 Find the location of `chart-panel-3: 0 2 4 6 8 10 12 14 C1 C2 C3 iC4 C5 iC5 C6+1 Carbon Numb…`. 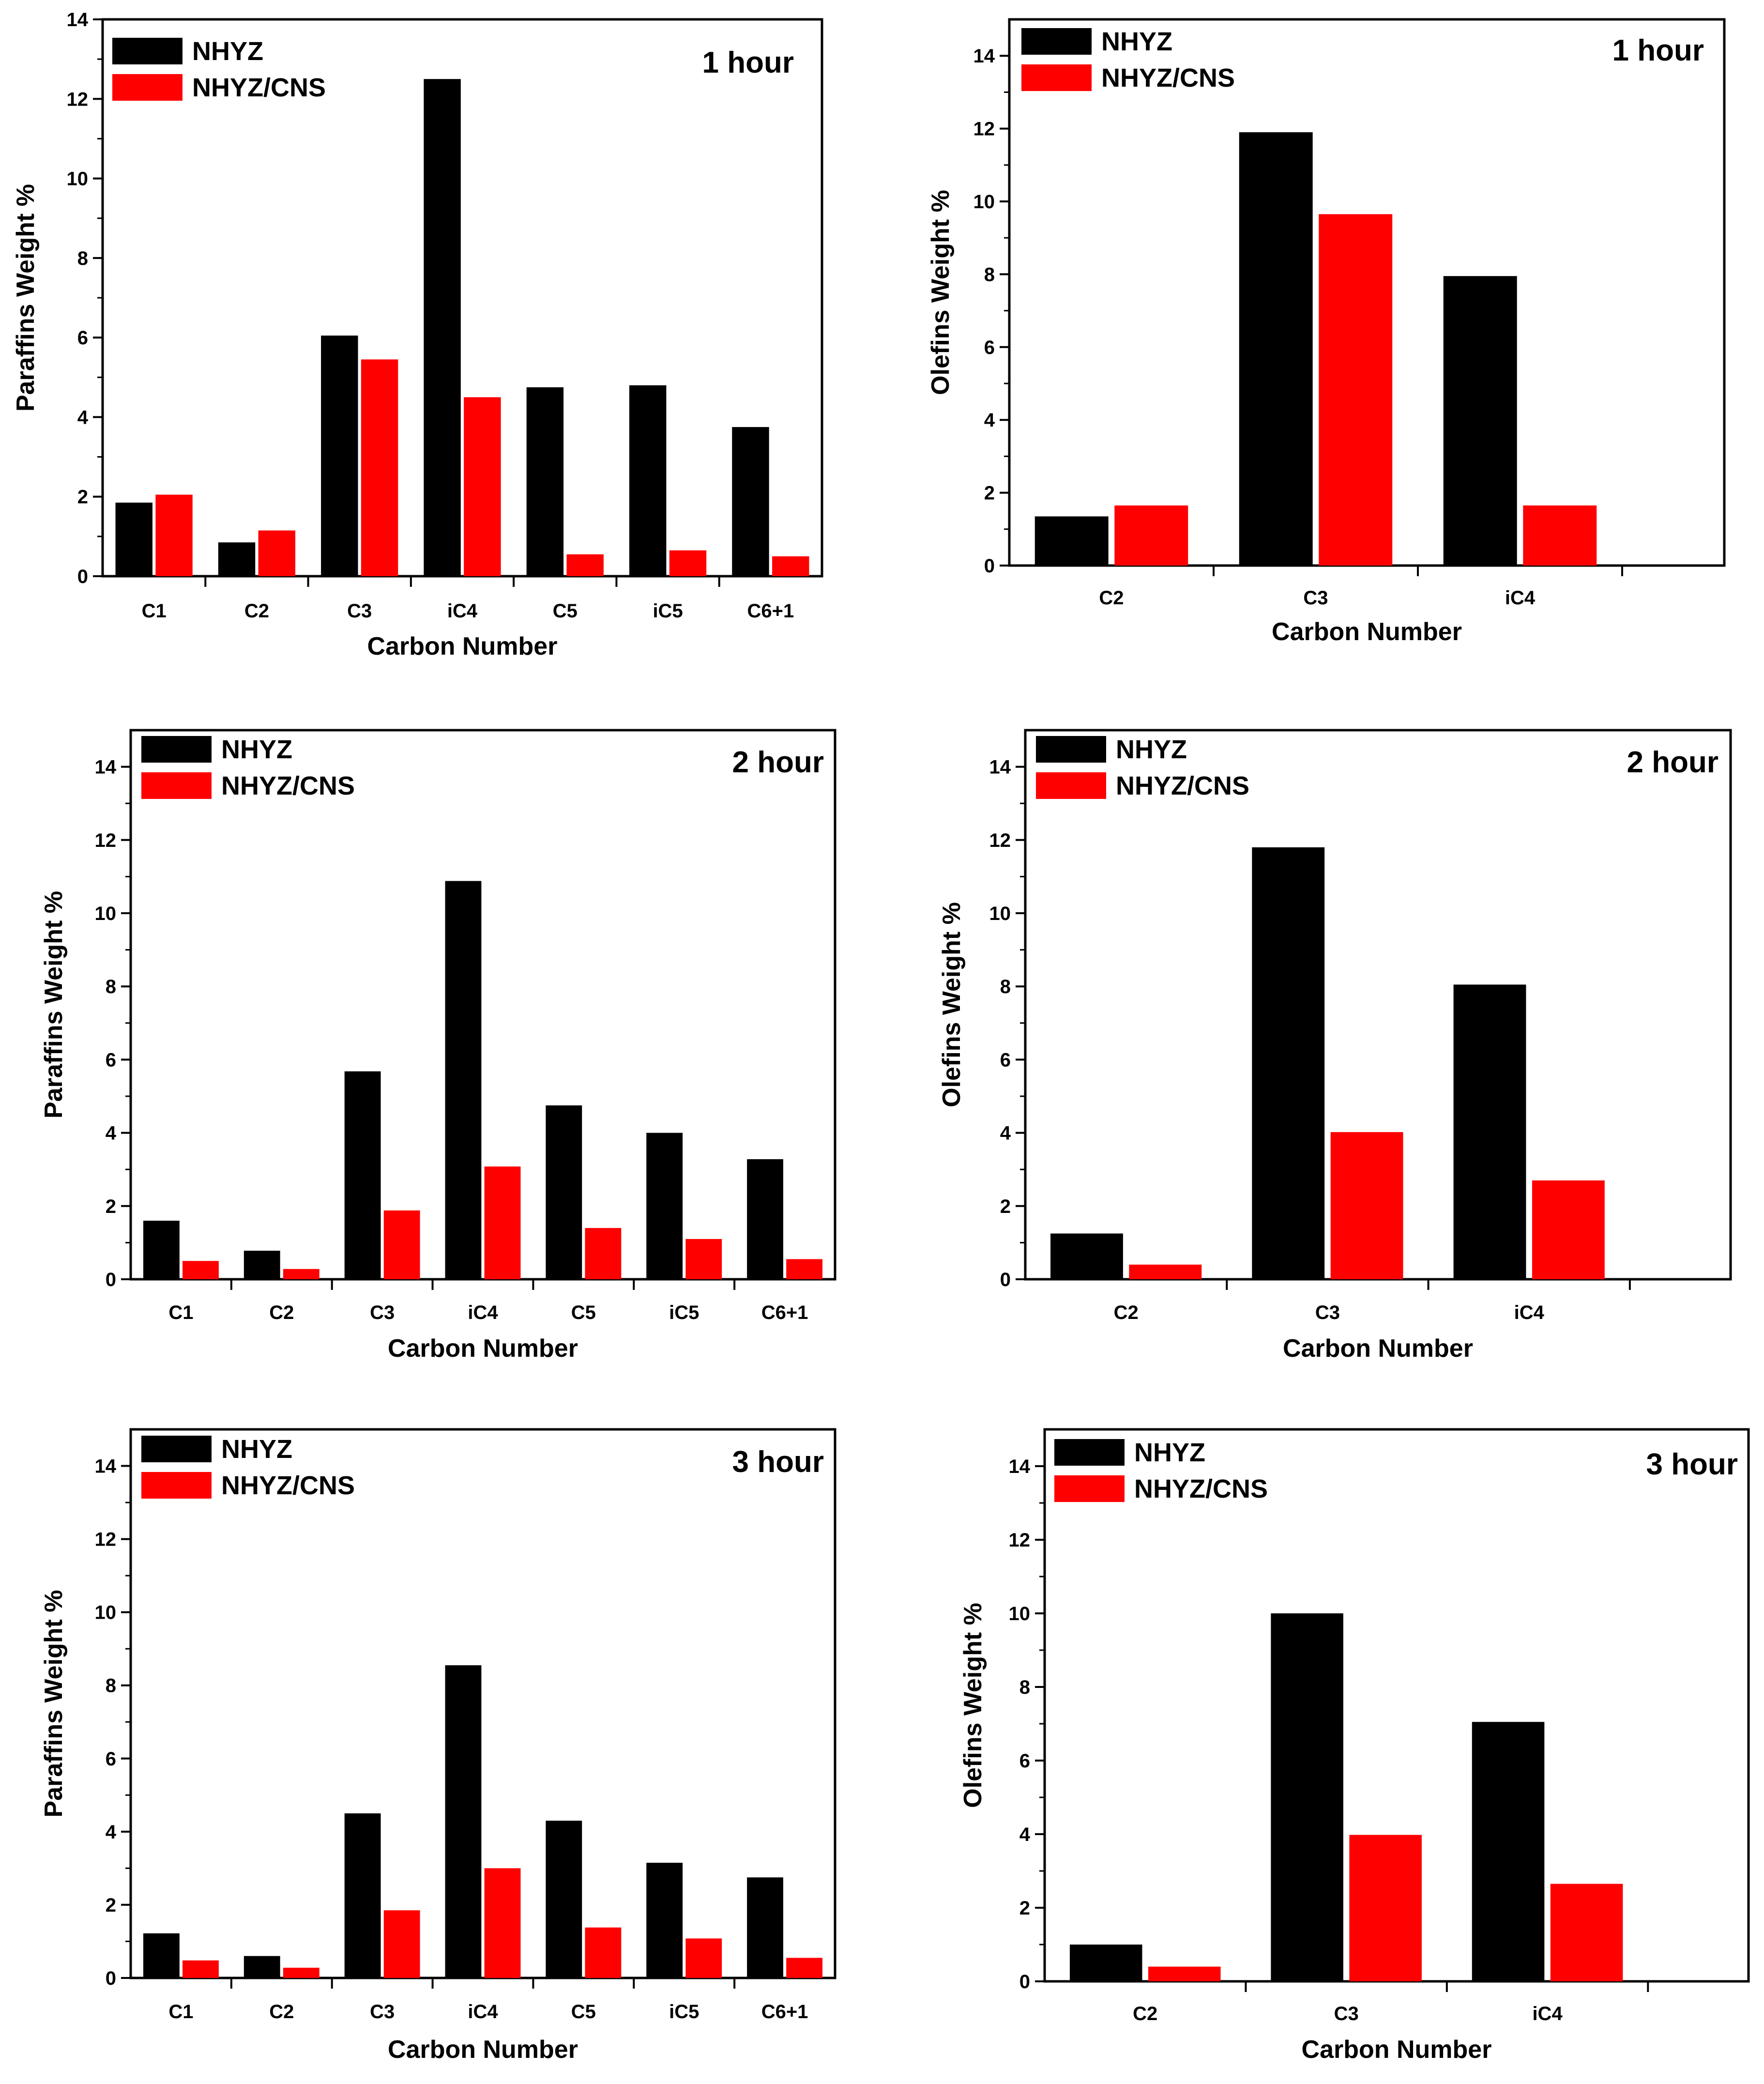

chart-panel-3: 0 2 4 6 8 10 12 14 C1 C2 C3 iC4 C5 iC5 C6+1 Carbon Numb… is located at coordinates (438, 1046).